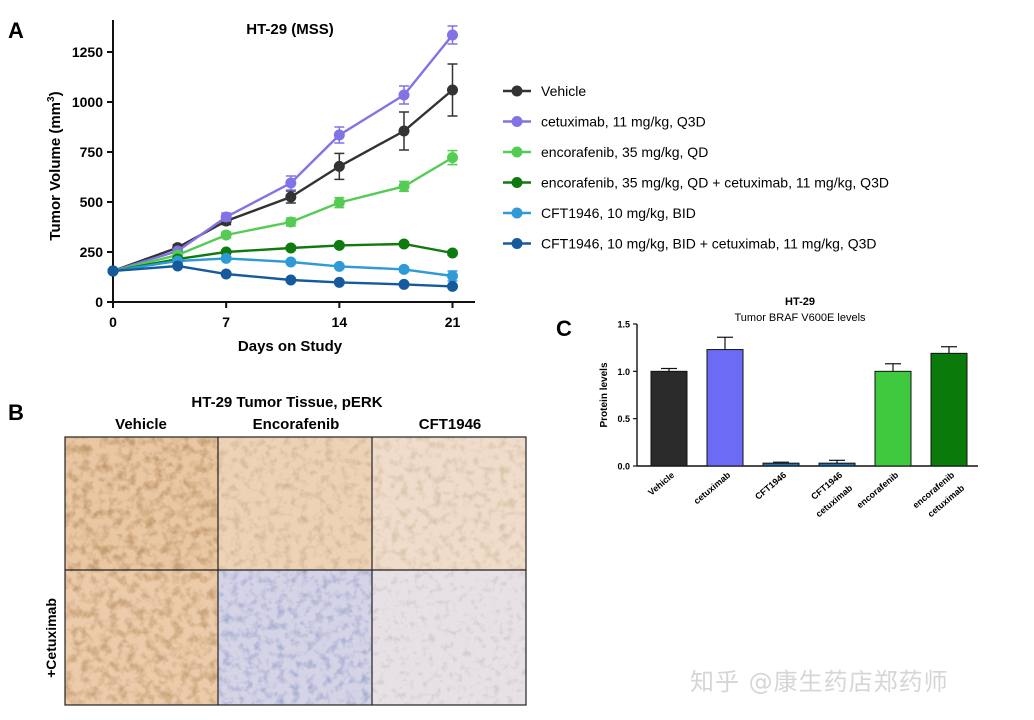 This screenshot has height=720, width=1034. I want to click on chart-a-x-tick-label: 0, so click(113, 322).